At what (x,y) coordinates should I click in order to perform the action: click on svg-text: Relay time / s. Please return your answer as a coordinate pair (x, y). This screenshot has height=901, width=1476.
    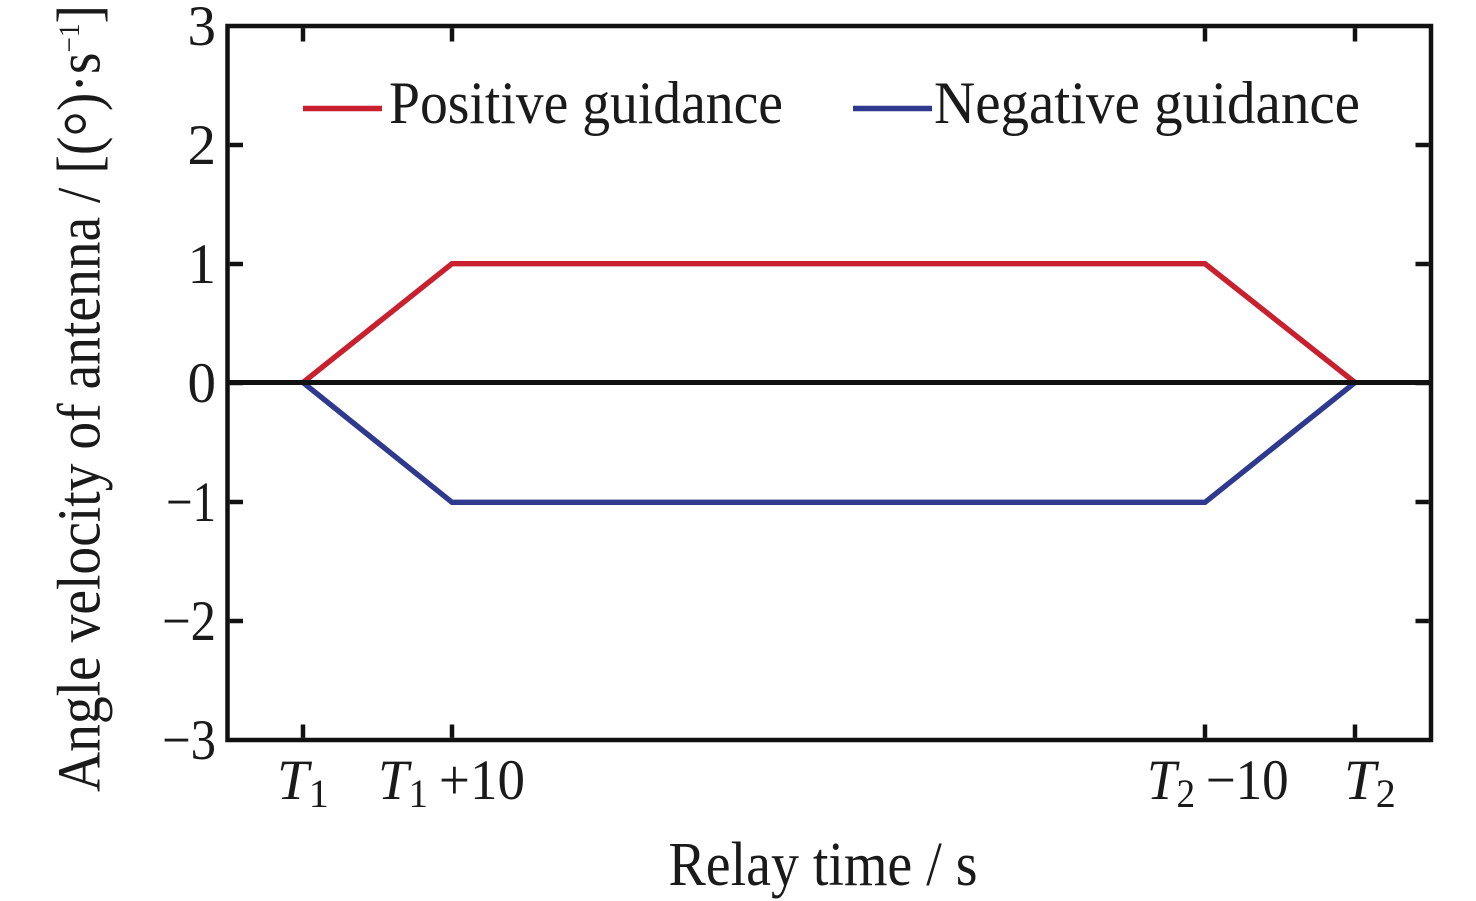
    Looking at the image, I should click on (823, 865).